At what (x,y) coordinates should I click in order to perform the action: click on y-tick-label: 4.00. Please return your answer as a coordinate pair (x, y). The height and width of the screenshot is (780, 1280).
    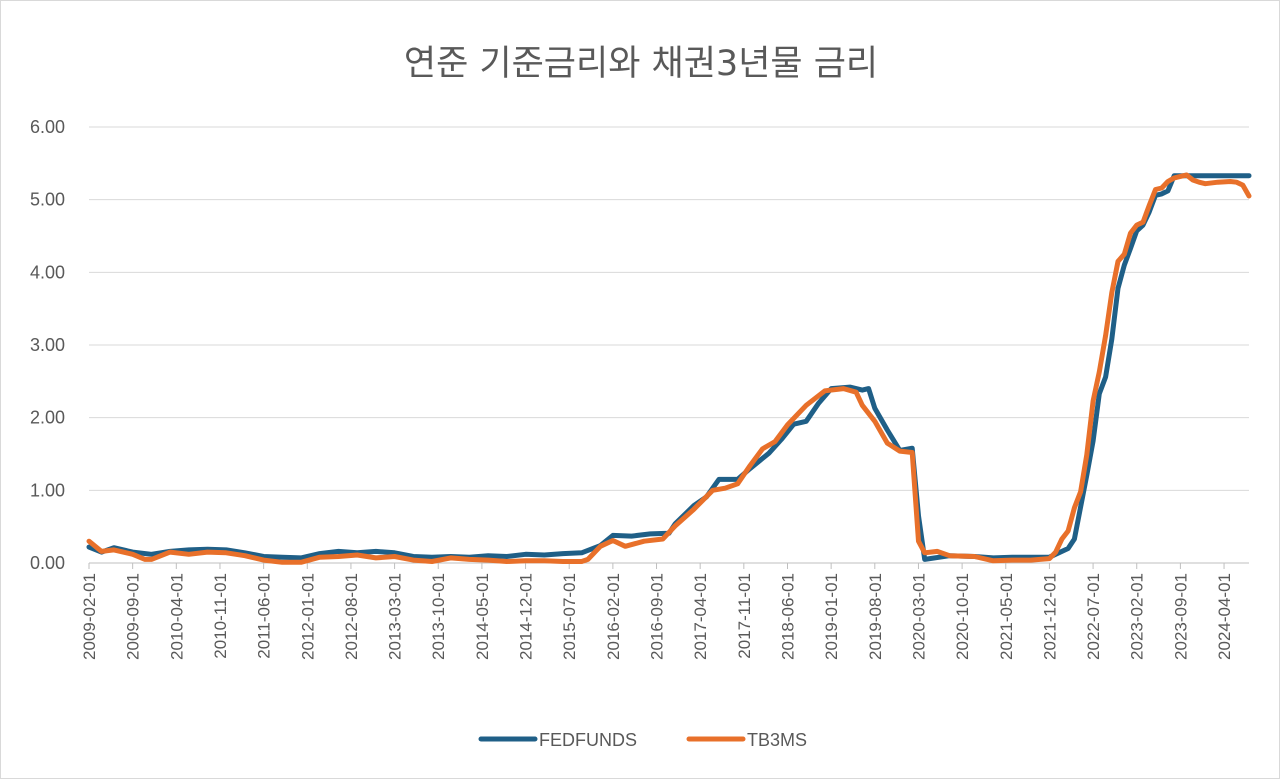
    Looking at the image, I should click on (47, 272).